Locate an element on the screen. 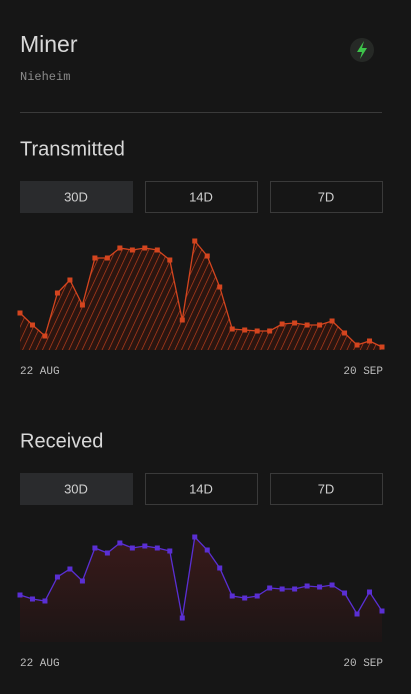 The width and height of the screenshot is (411, 694). section-title: Received is located at coordinates (61, 441).